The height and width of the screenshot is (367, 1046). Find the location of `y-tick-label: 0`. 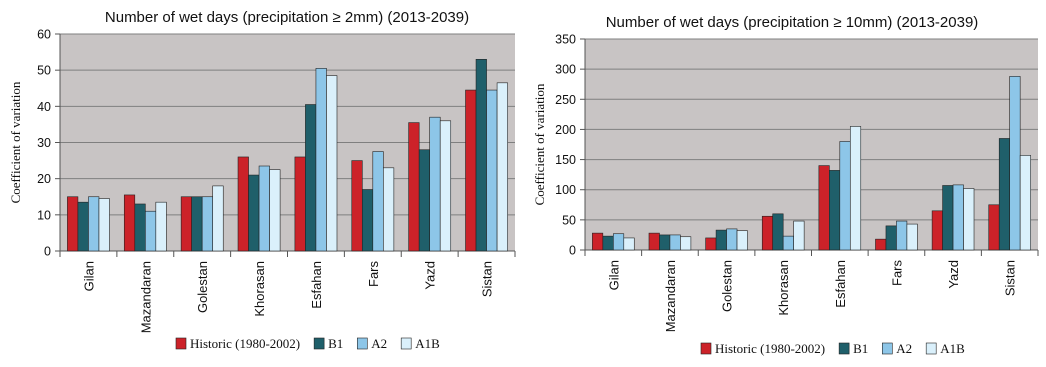

y-tick-label: 0 is located at coordinates (572, 251).